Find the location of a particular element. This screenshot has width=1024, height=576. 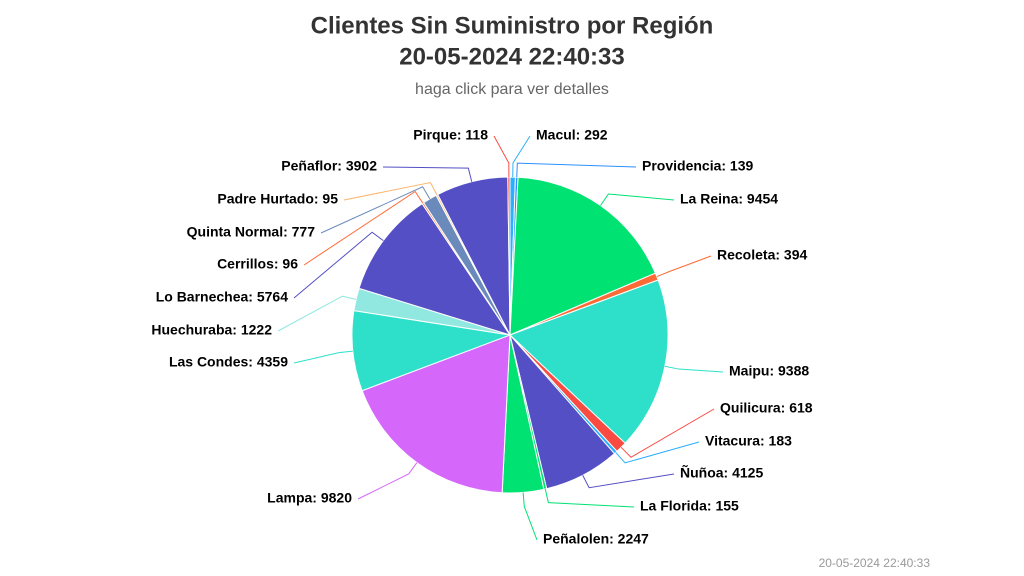

data-label: La Florida: 155 is located at coordinates (689, 506).